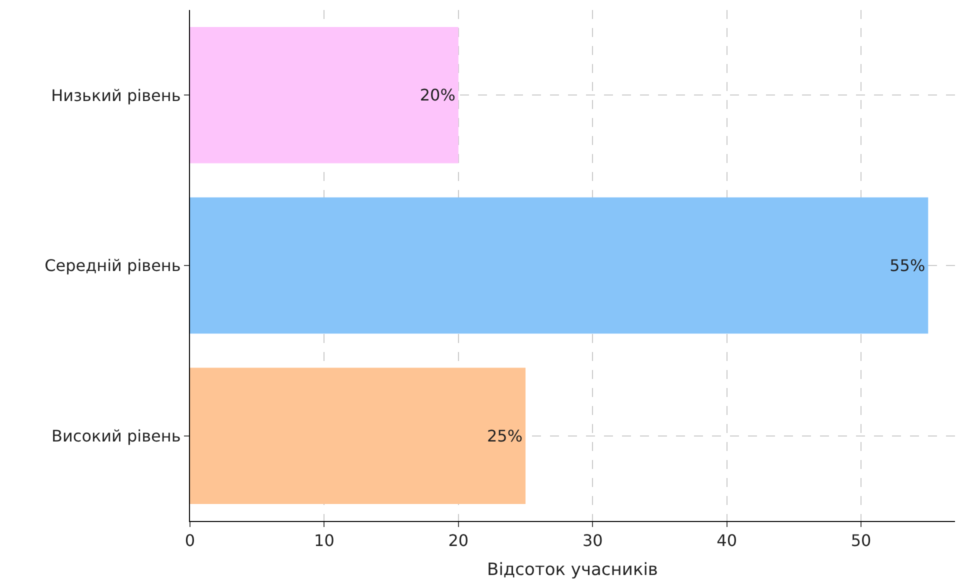  I want to click on x-tick-label: 30, so click(592, 540).